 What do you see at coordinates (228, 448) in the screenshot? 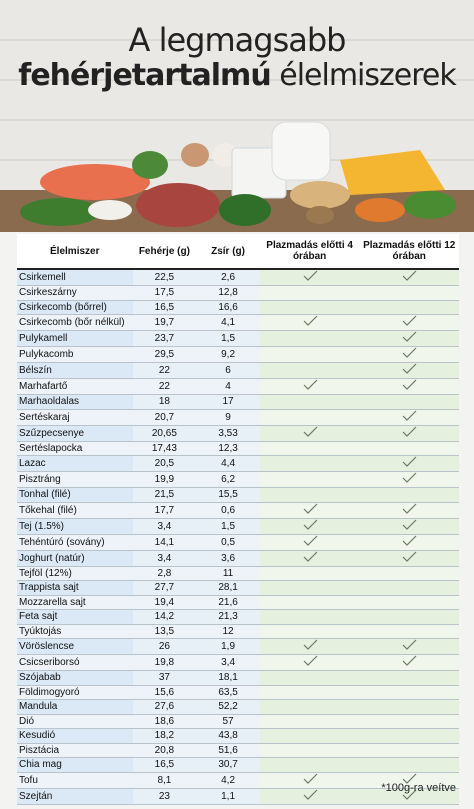
I see `fat-value: 12,3` at bounding box center [228, 448].